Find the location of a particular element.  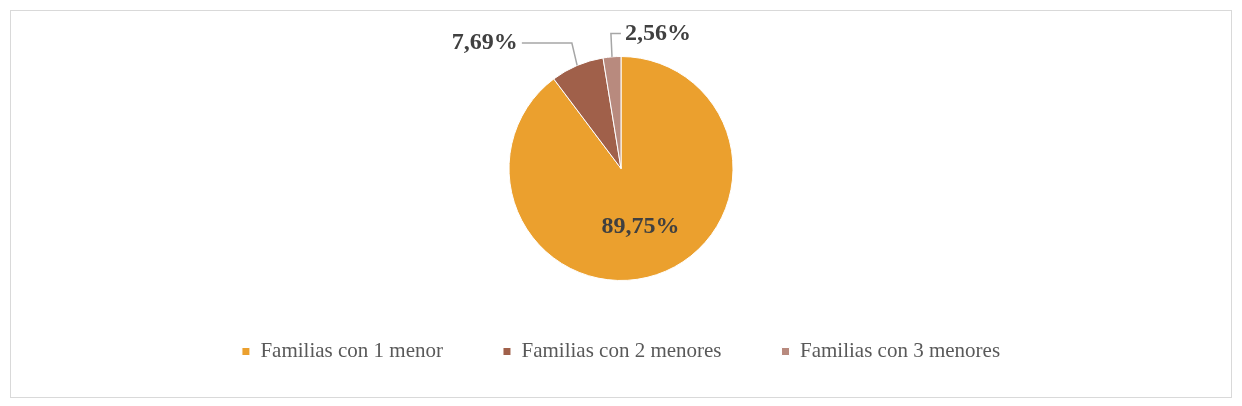

data-label: 89,75% is located at coordinates (640, 225).